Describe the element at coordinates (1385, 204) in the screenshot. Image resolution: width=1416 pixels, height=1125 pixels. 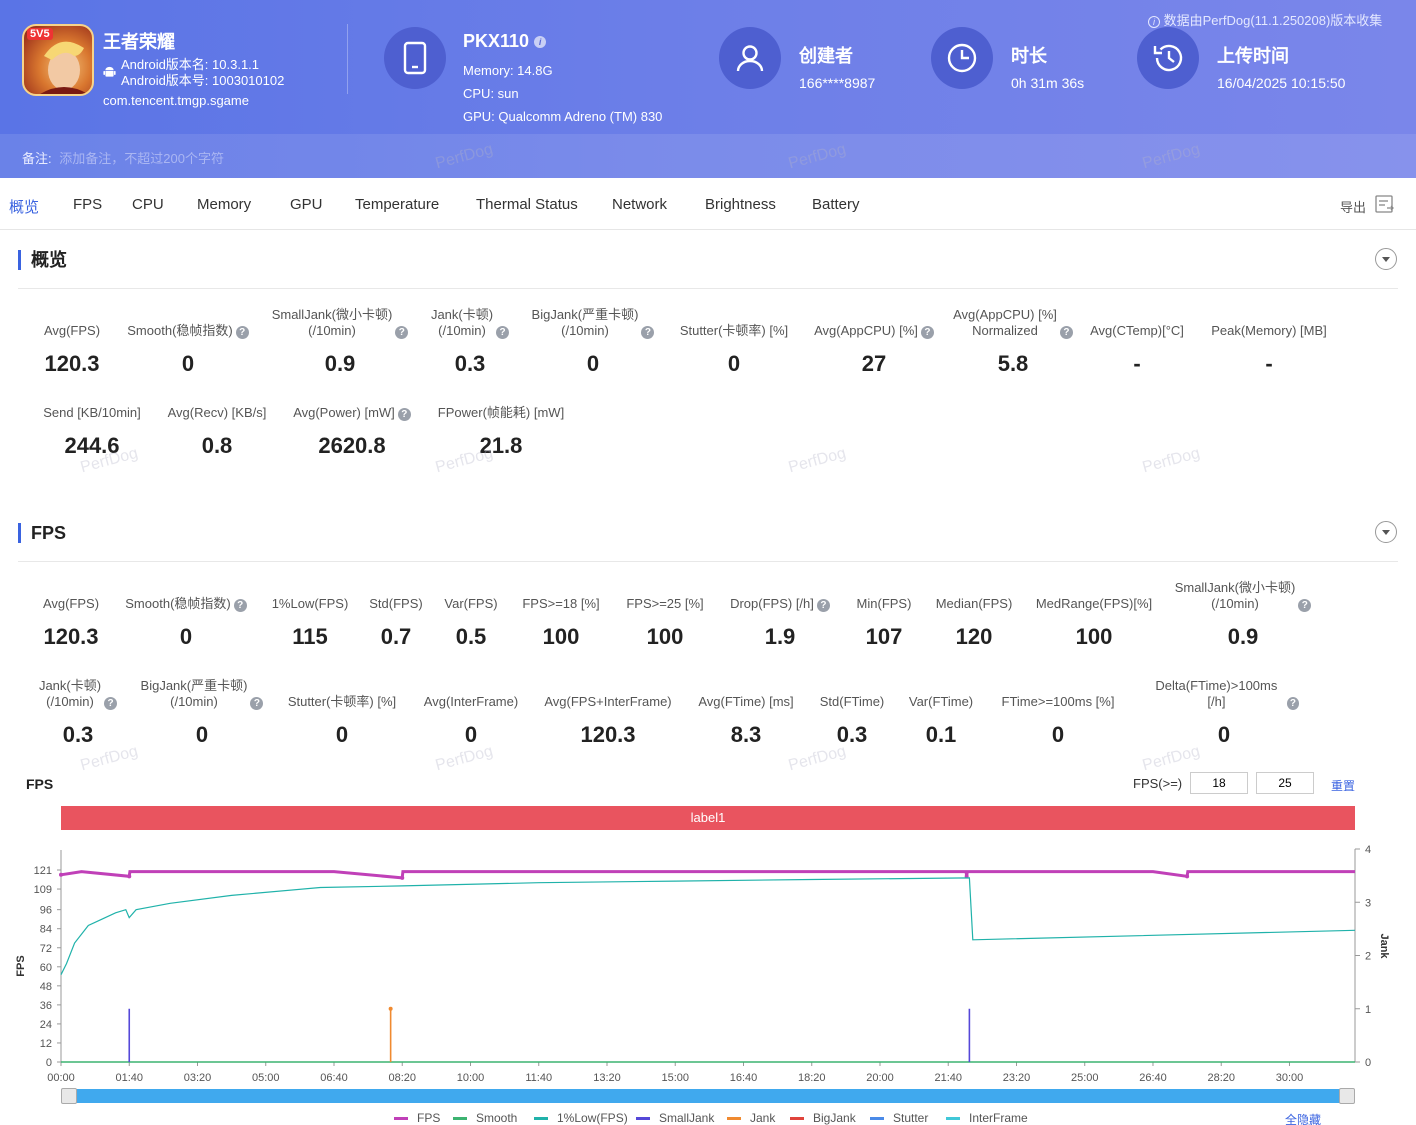
I see `export-icon` at that location.